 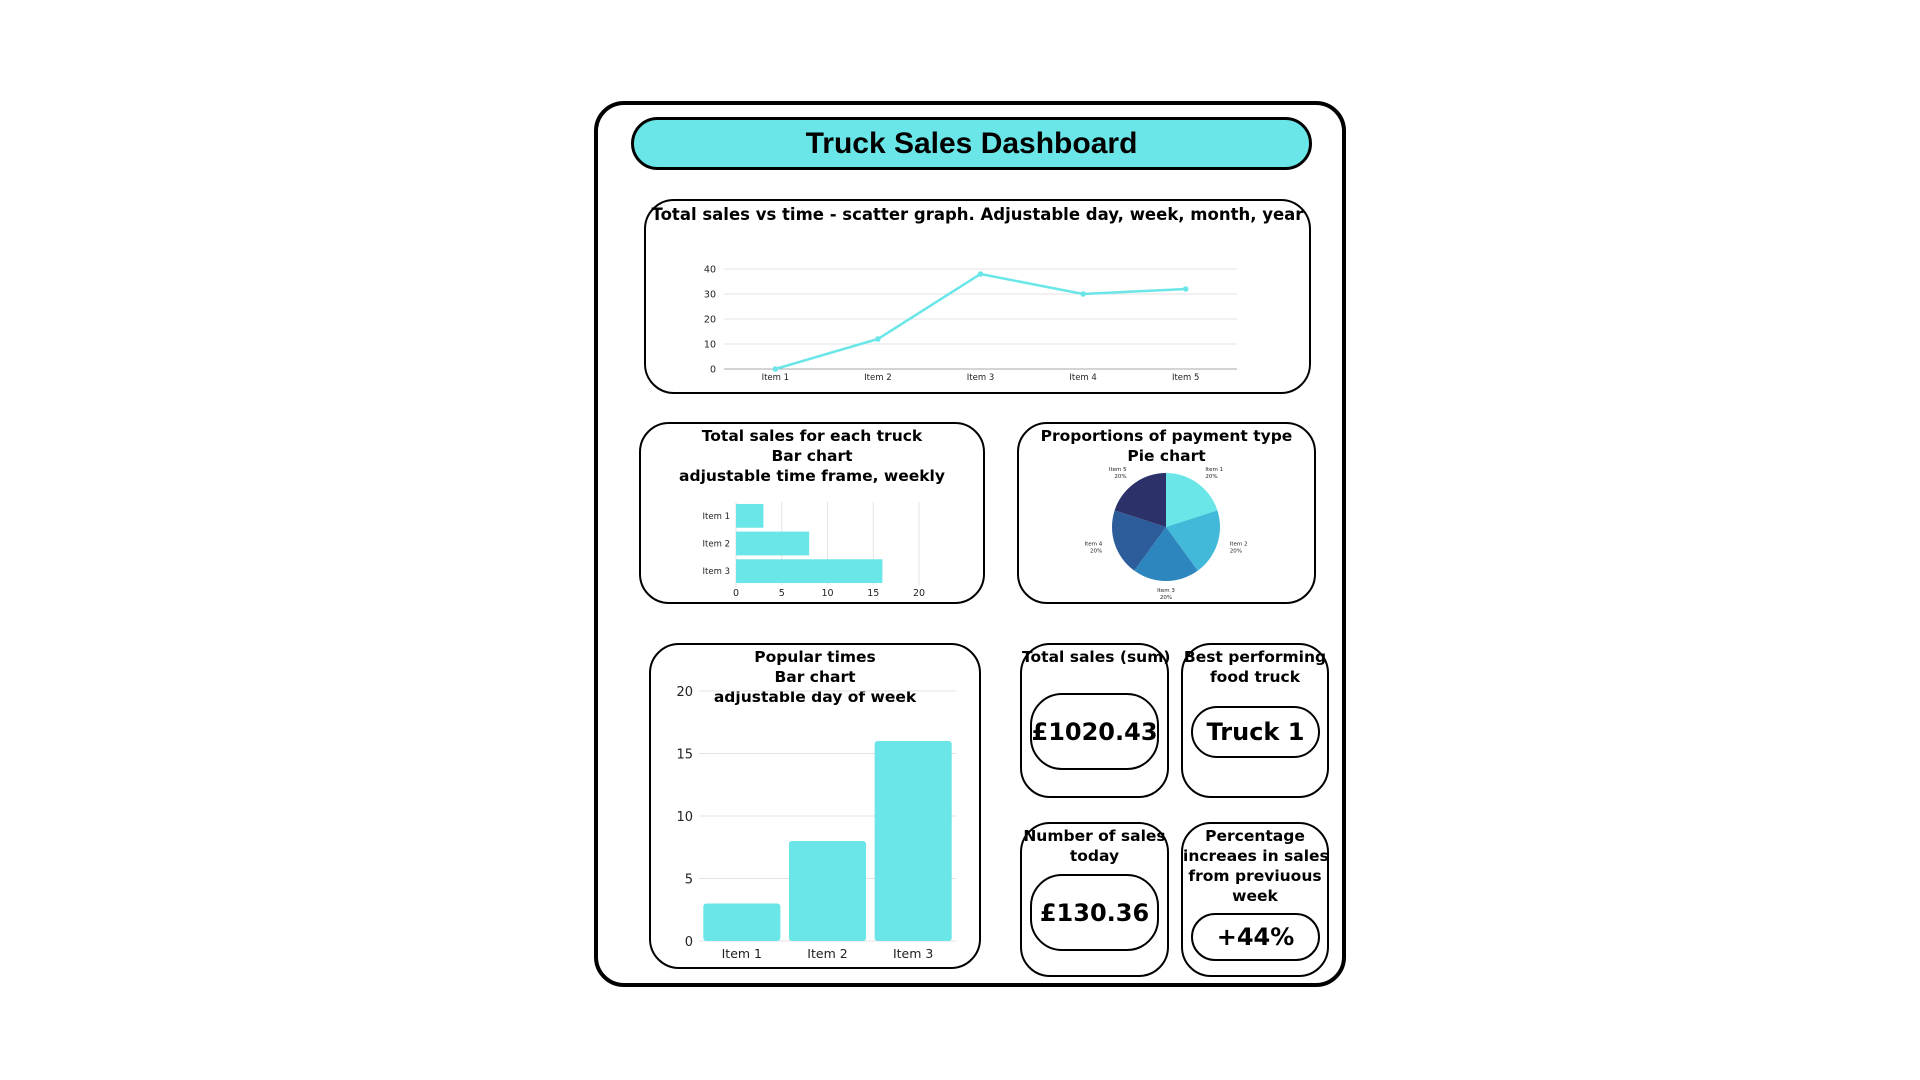 I want to click on popular-title-line-3: adjustable day of week, so click(x=815, y=697).